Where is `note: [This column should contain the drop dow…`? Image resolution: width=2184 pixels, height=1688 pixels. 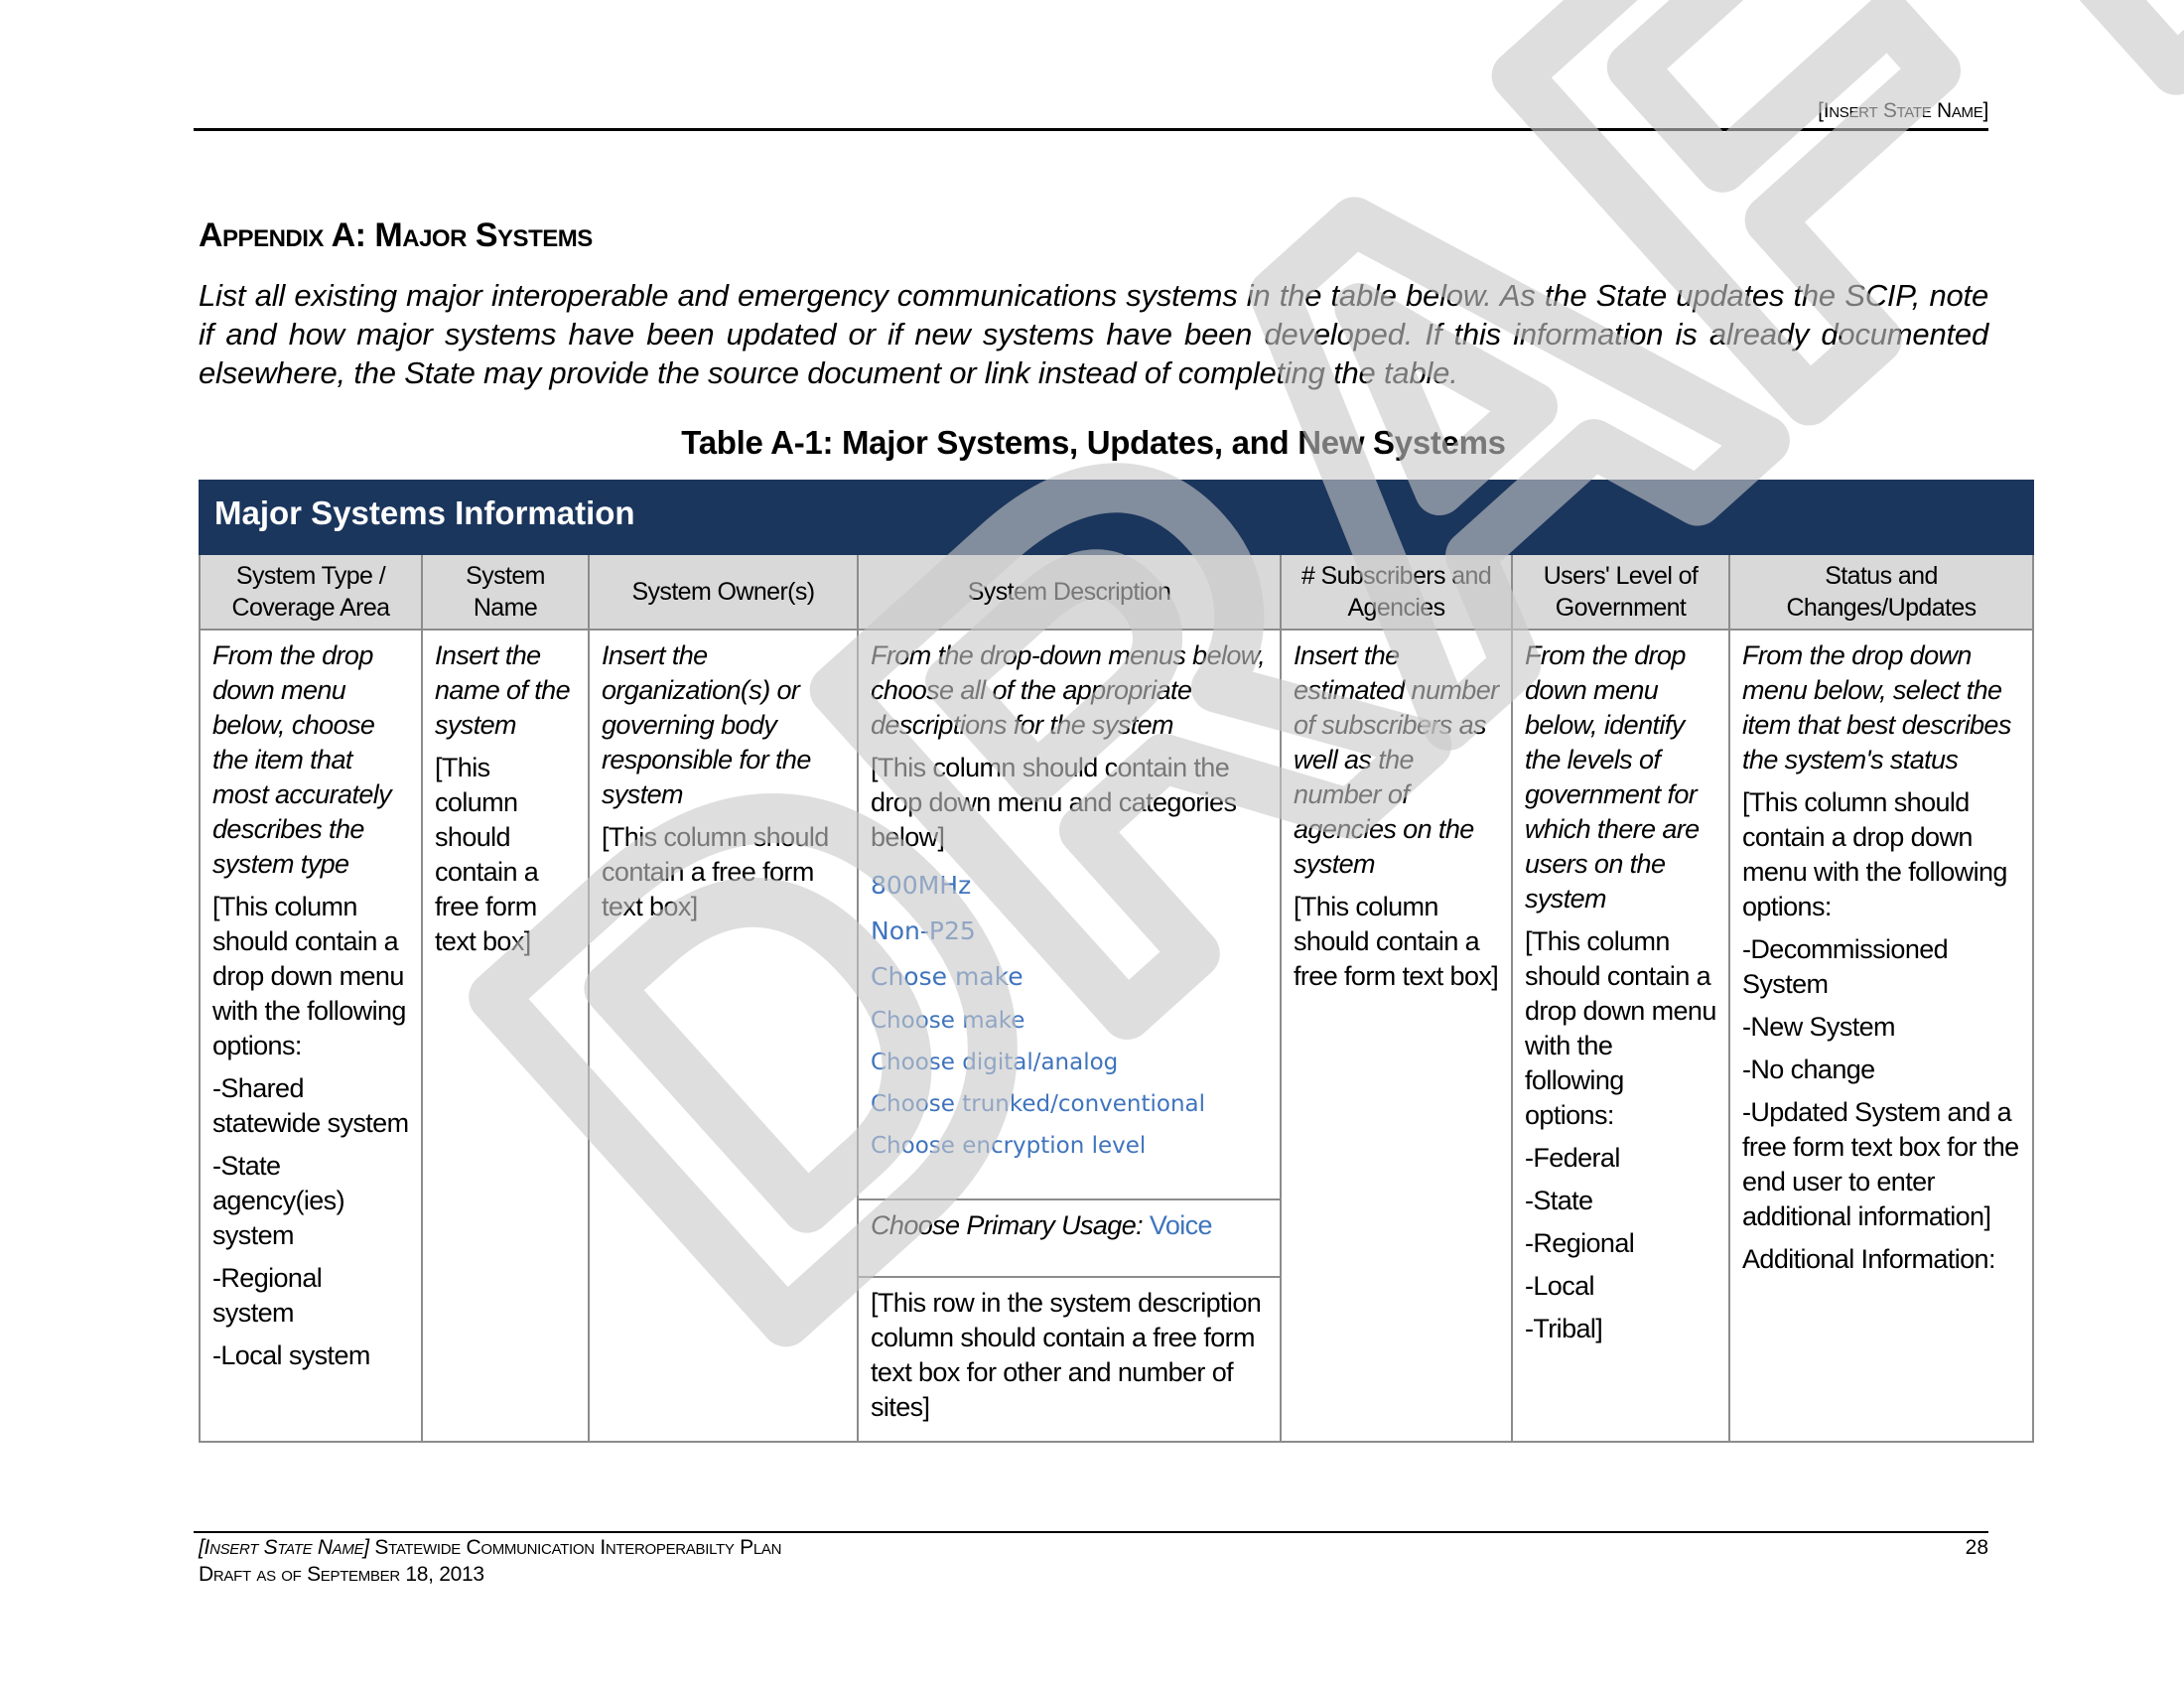 note: [This column should contain the drop dow… is located at coordinates (1054, 802).